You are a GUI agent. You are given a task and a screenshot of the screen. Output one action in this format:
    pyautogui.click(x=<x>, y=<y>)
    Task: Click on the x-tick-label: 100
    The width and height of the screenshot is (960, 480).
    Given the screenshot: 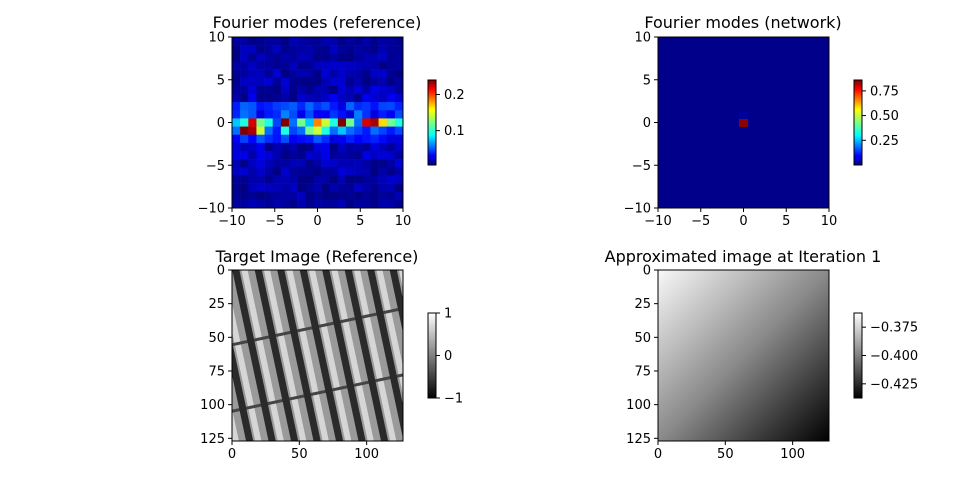 What is the action you would take?
    pyautogui.click(x=792, y=454)
    